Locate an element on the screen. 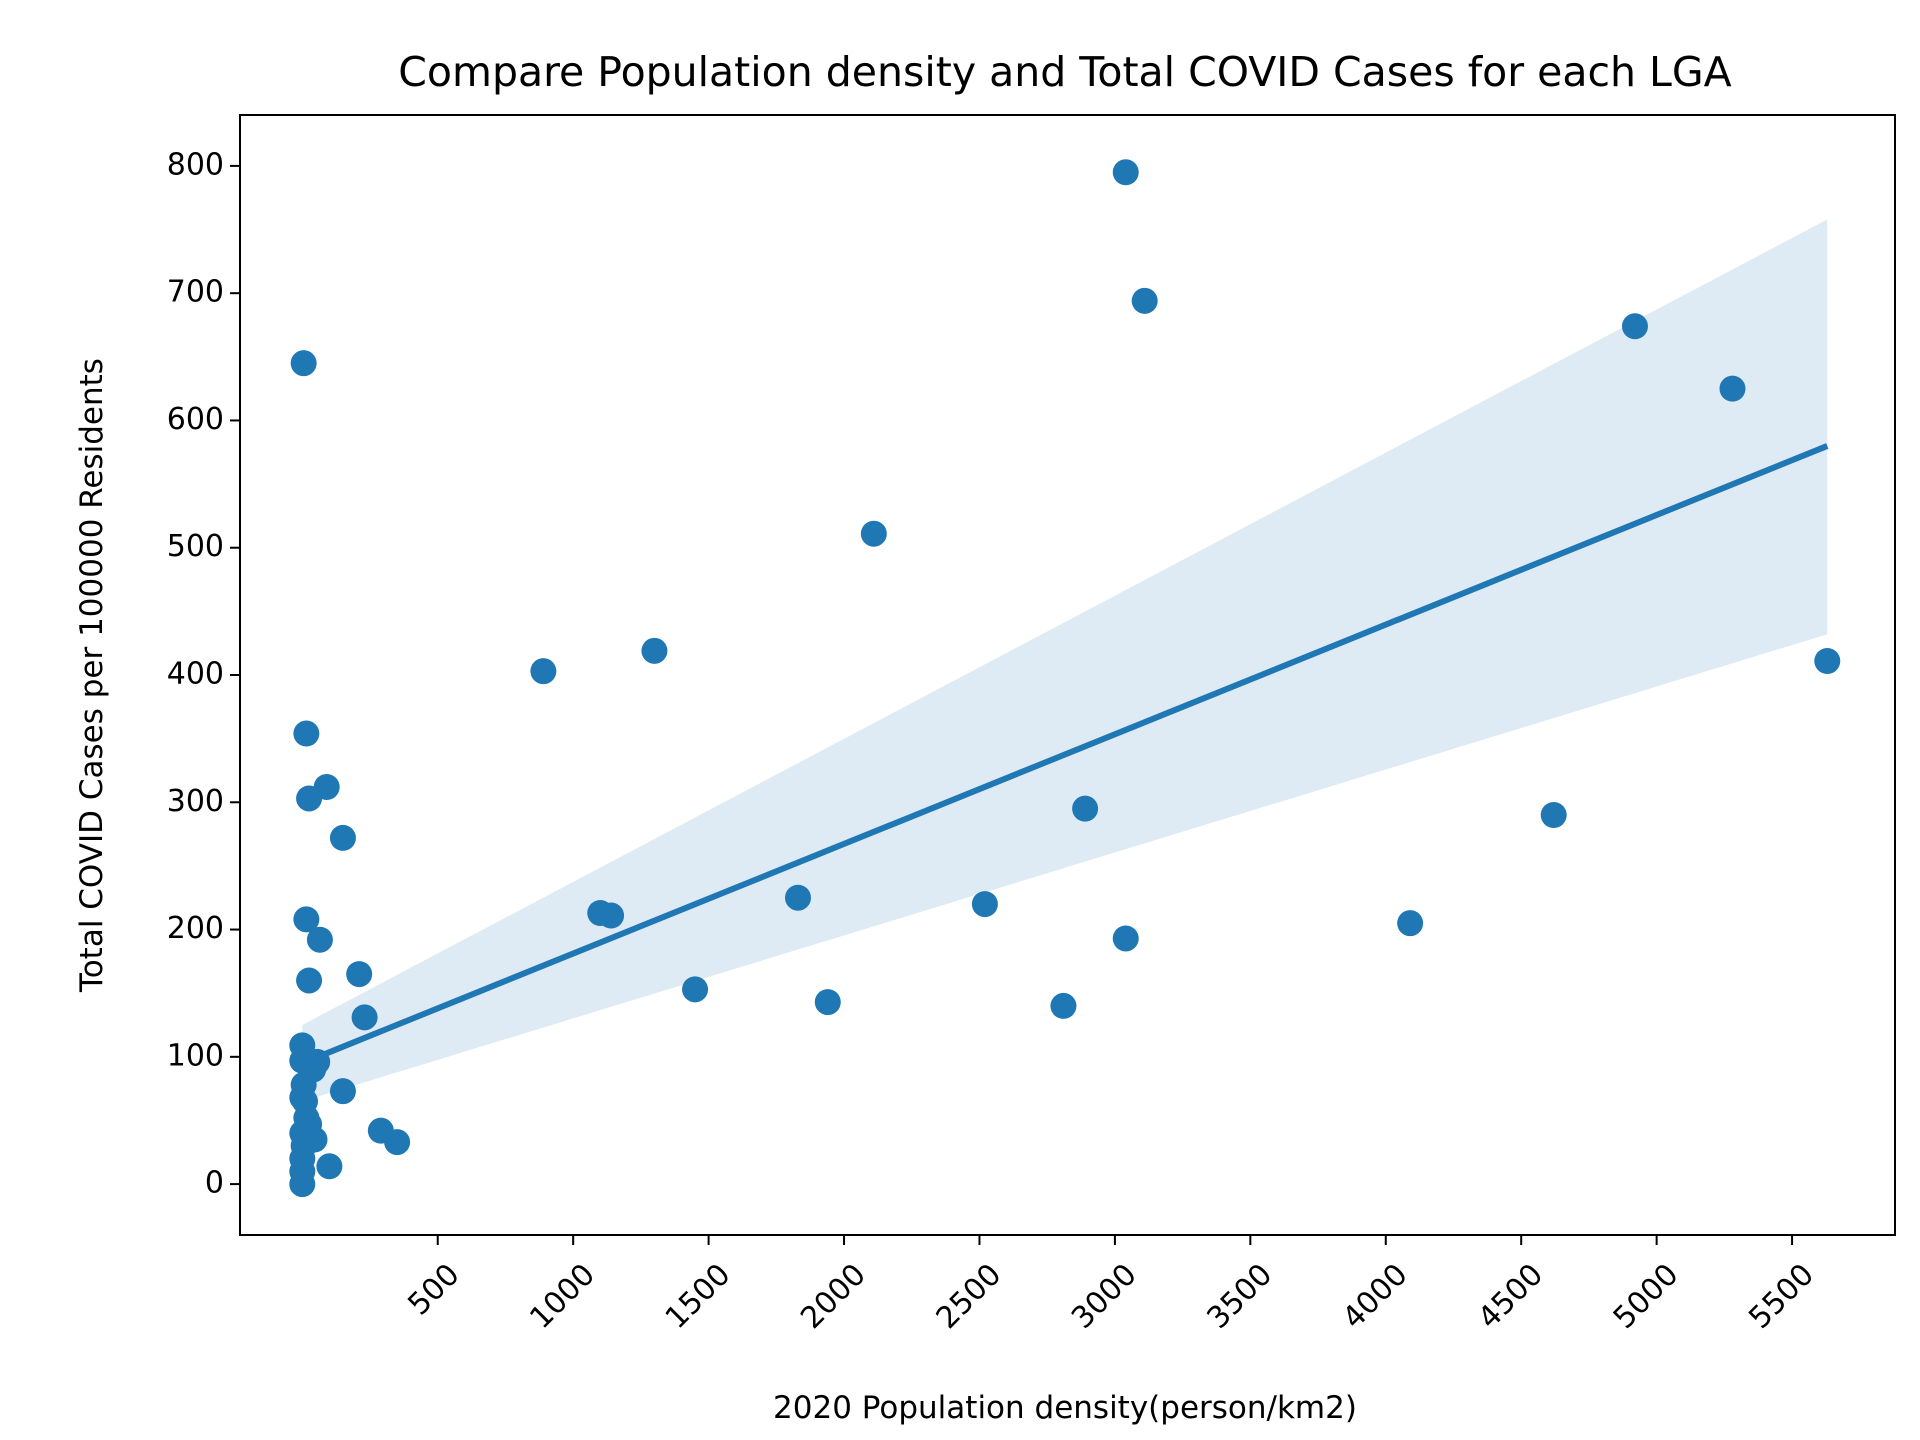 This screenshot has height=1440, width=1920. x-tick-label: 3500 is located at coordinates (1240, 1296).